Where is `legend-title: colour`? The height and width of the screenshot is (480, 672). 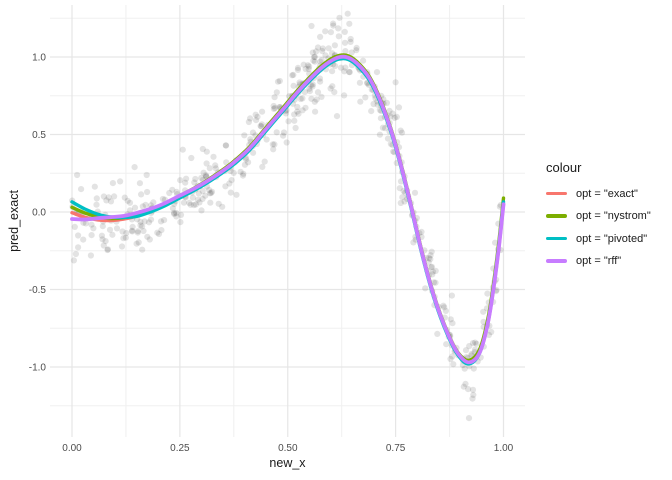
legend-title: colour is located at coordinates (564, 167).